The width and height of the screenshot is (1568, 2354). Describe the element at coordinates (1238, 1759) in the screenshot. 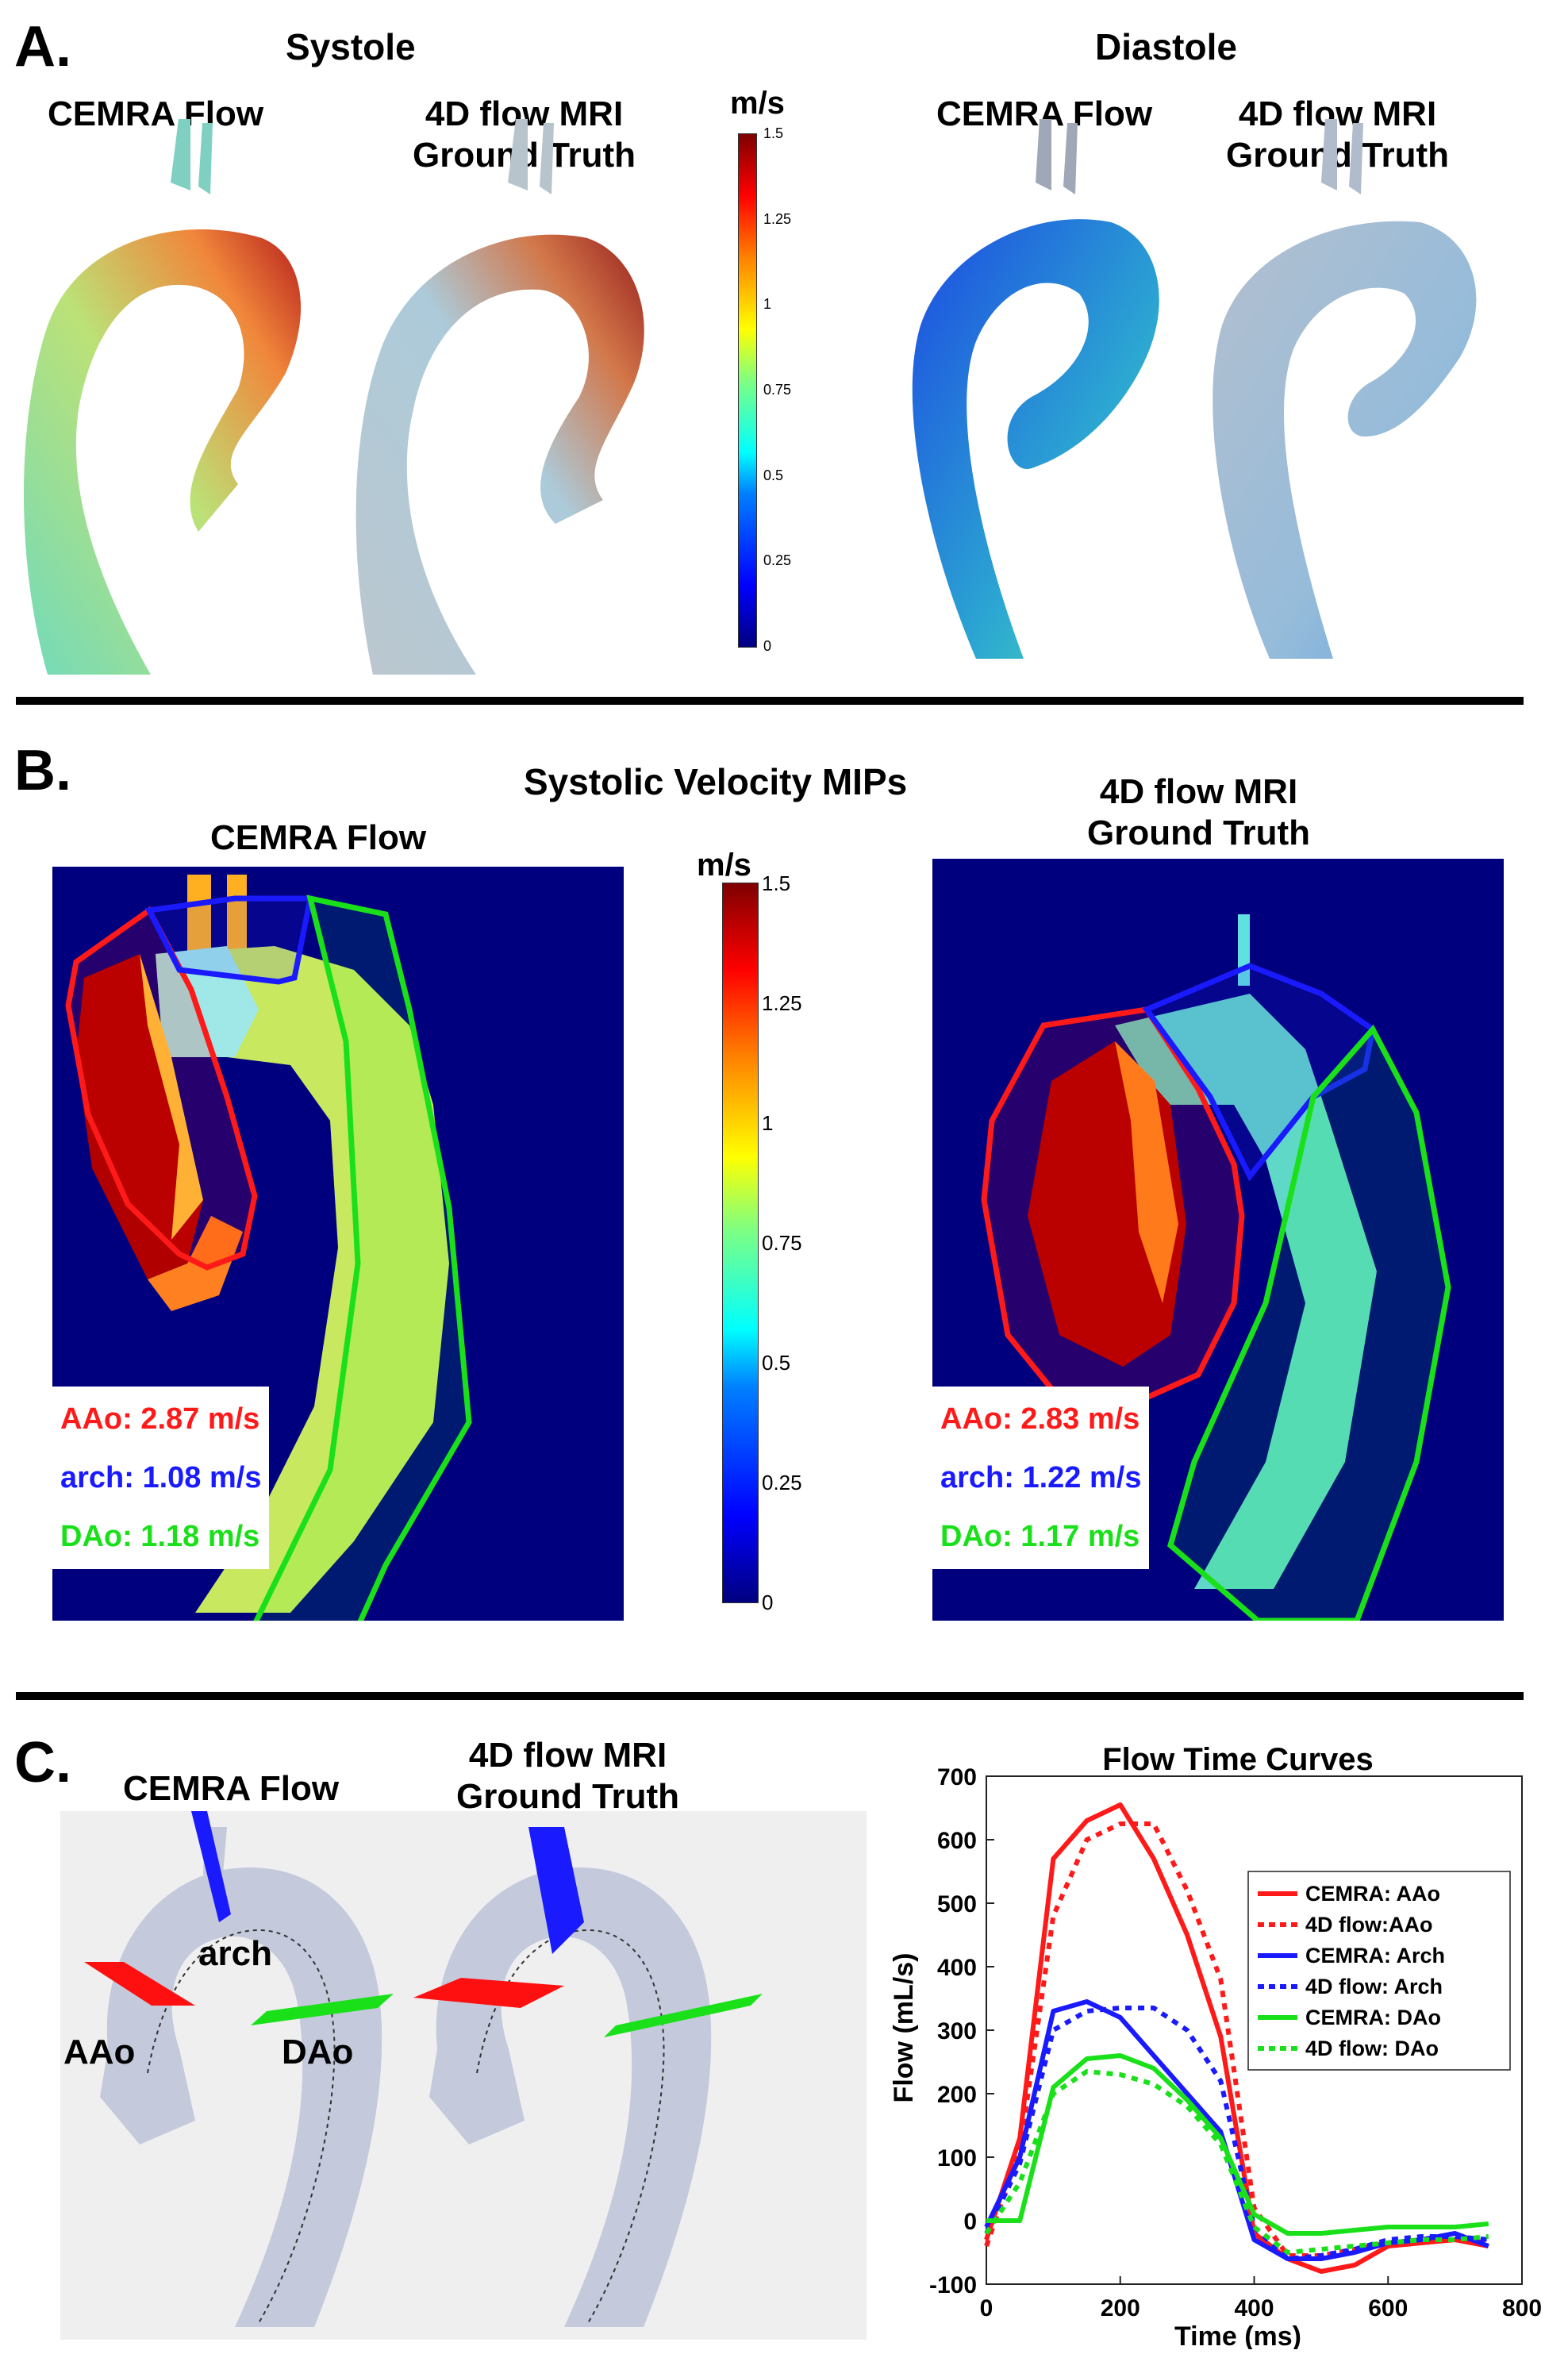

I see `chart-title: Flow Time Curves` at that location.